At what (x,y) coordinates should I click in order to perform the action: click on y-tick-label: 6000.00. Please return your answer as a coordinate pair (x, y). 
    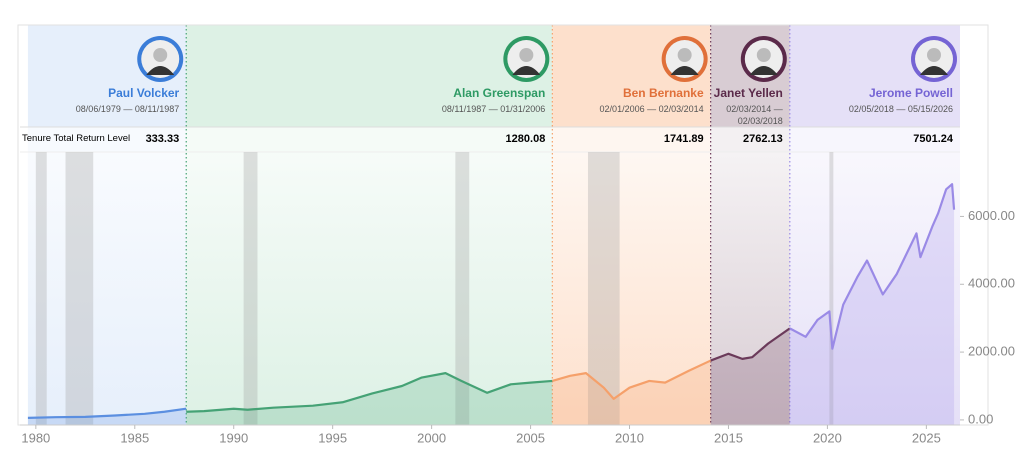
    Looking at the image, I should click on (991, 215).